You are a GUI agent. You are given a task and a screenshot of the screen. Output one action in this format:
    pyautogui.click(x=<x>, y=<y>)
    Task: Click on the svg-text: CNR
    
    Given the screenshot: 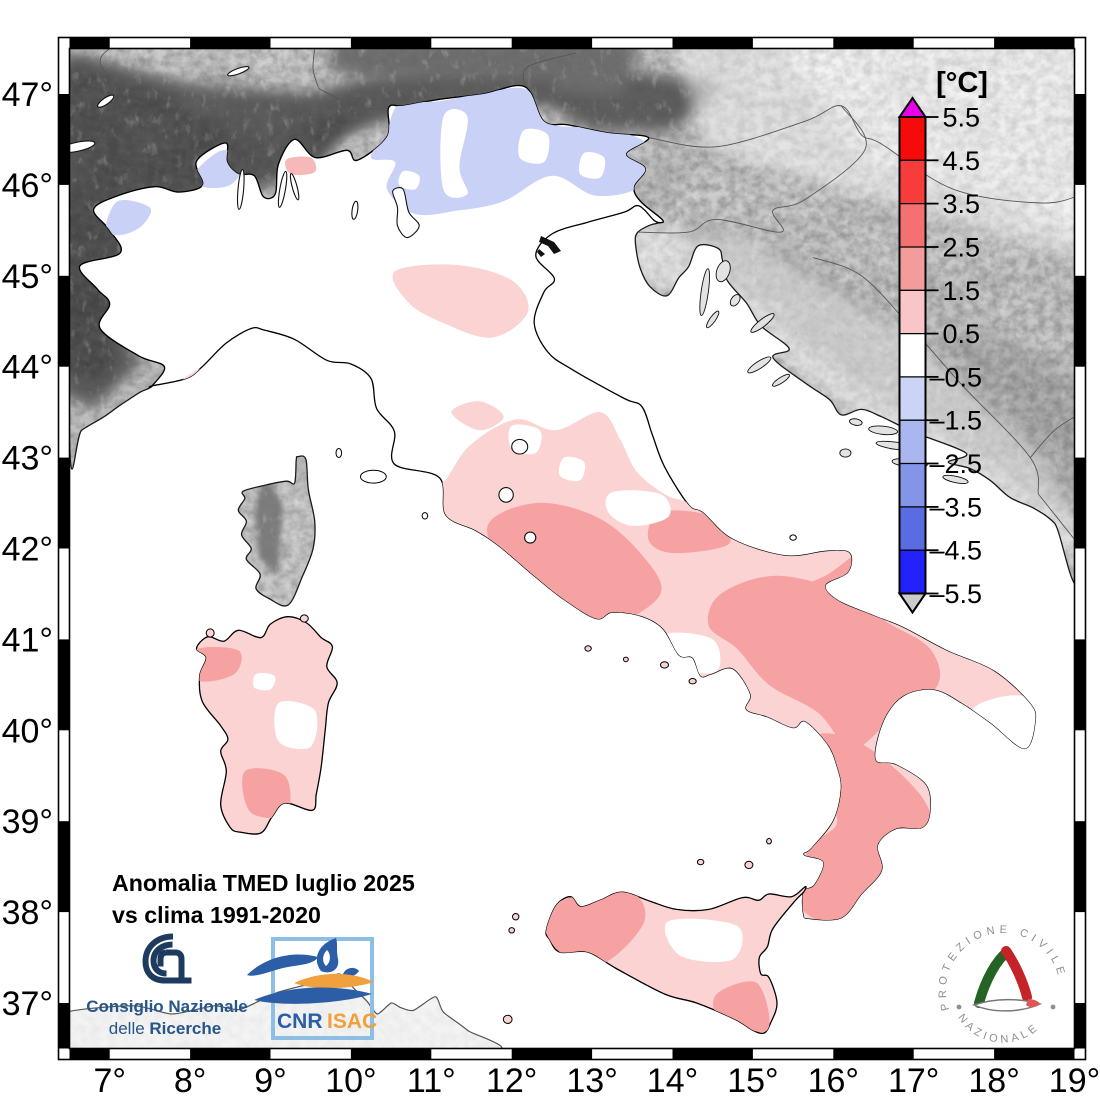 What is the action you would take?
    pyautogui.click(x=300, y=1021)
    